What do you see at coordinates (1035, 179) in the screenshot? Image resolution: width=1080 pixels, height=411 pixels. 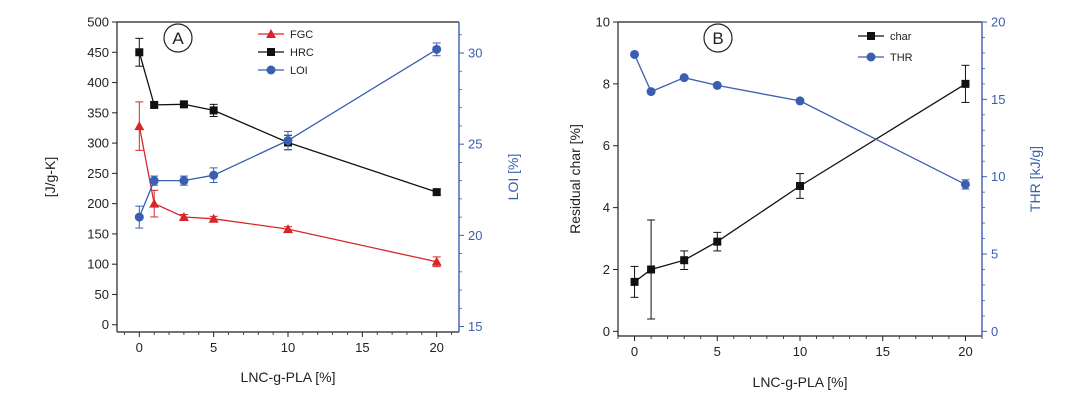 I see `y2-axis-label: THR [kJ/g]` at bounding box center [1035, 179].